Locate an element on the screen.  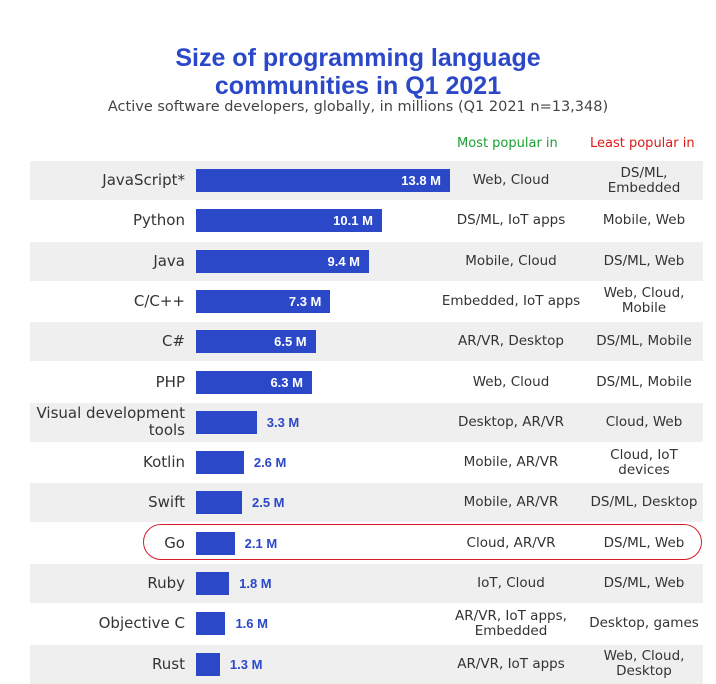
table-row: Java 9.4 M Mobile, Cloud DS/ML, Web is located at coordinates (366, 261).